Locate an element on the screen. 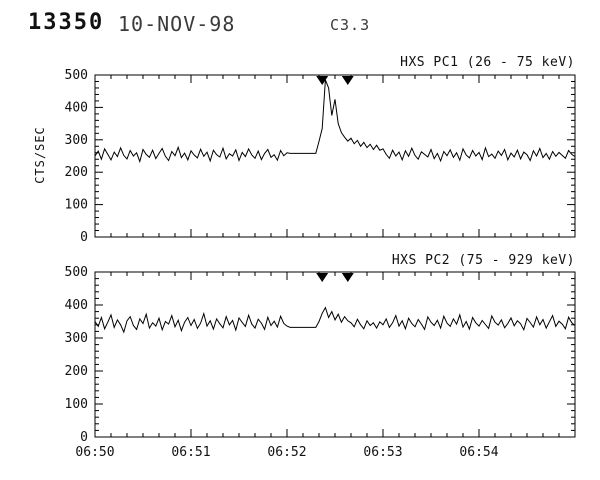  event-id-label: 13350 is located at coordinates (66, 22).